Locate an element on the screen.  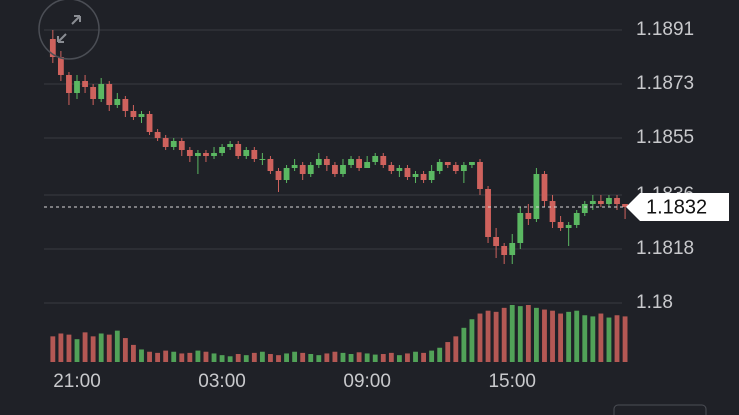
bottom-button is located at coordinates (660, 409).